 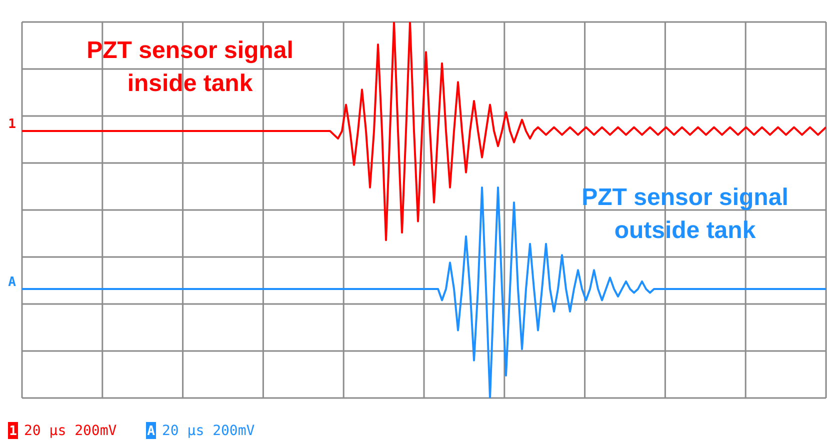 What do you see at coordinates (190, 67) in the screenshot?
I see `annotation: PZT sensor signal inside tank` at bounding box center [190, 67].